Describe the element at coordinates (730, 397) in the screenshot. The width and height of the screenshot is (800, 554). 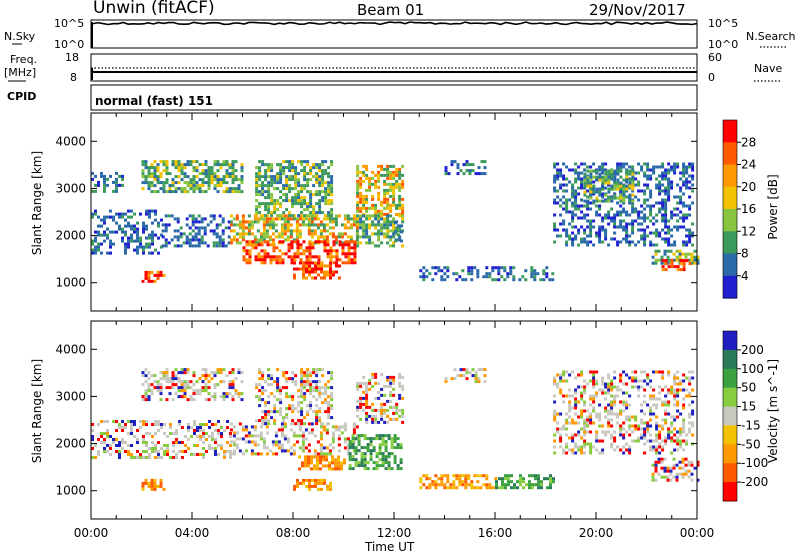
I see `colorbar-segment` at that location.